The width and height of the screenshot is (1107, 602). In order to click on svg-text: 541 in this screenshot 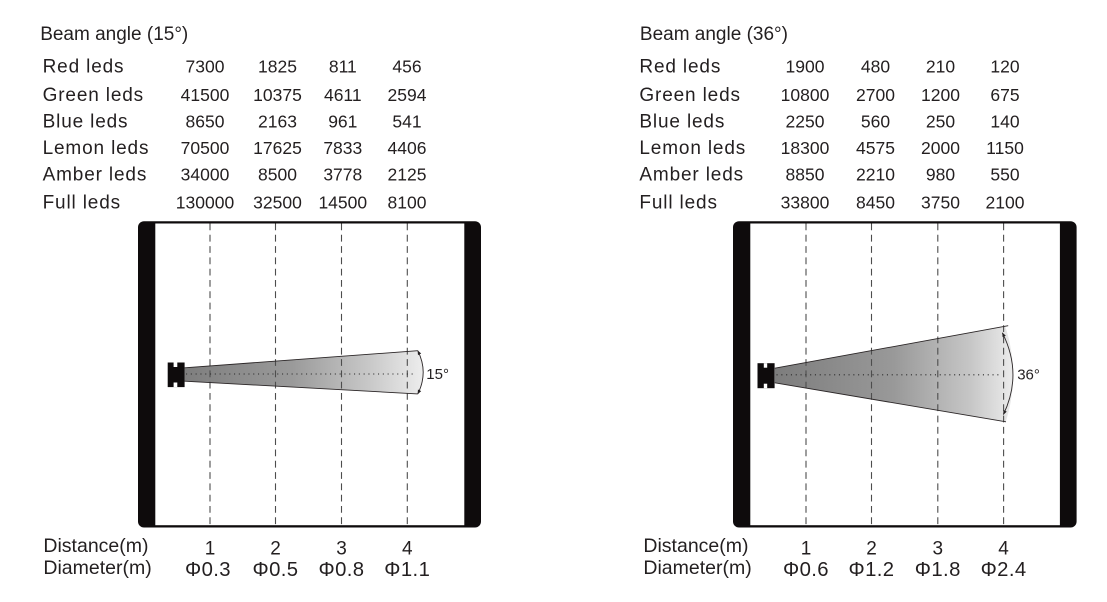, I will do `click(406, 122)`.